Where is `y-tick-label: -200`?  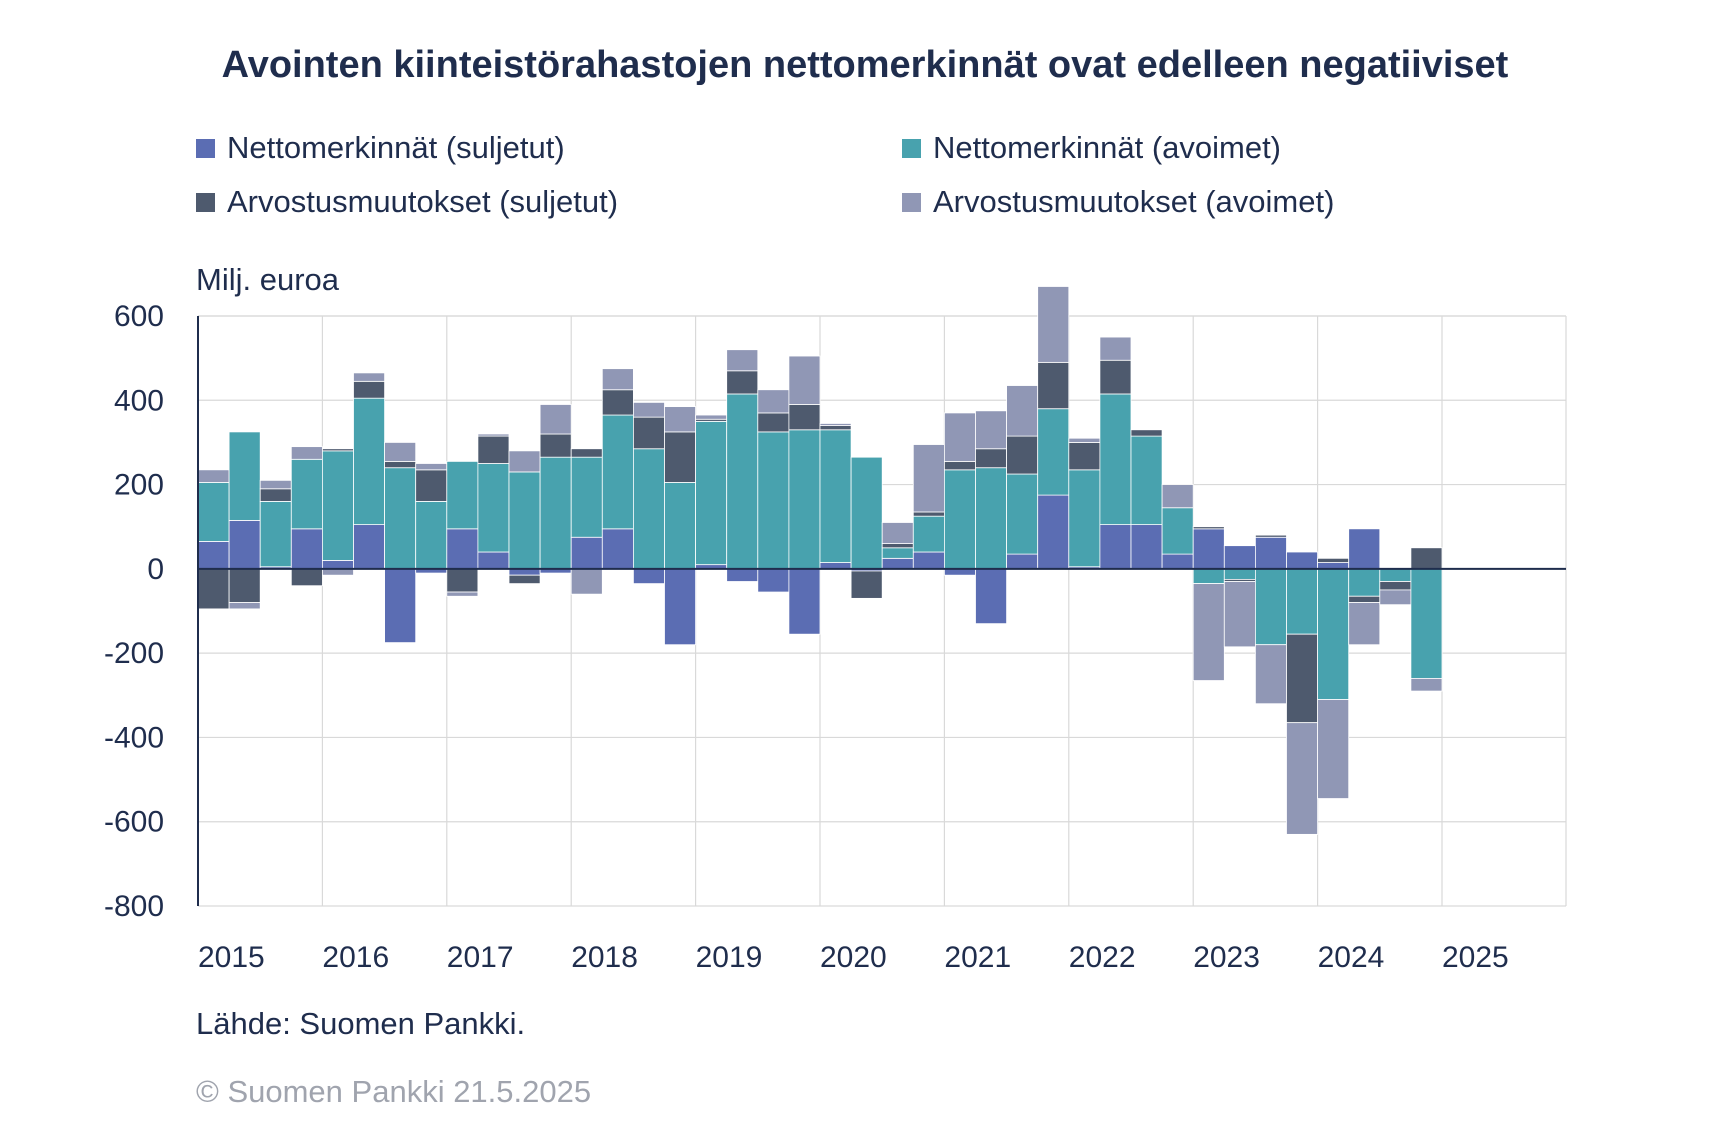
y-tick-label: -200 is located at coordinates (134, 653).